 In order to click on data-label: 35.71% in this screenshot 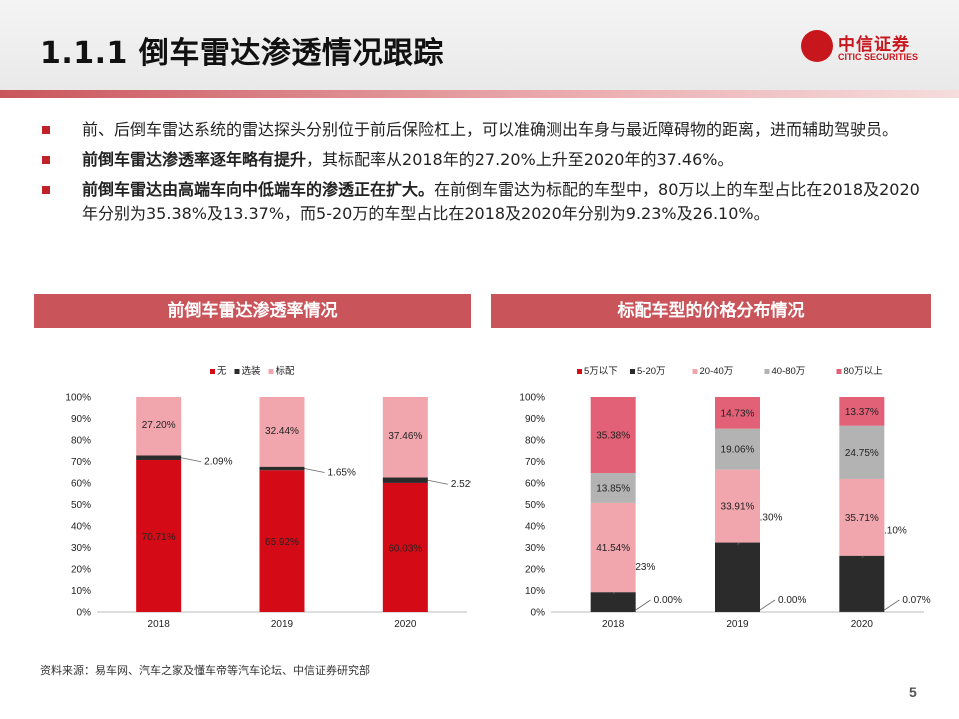, I will do `click(862, 518)`.